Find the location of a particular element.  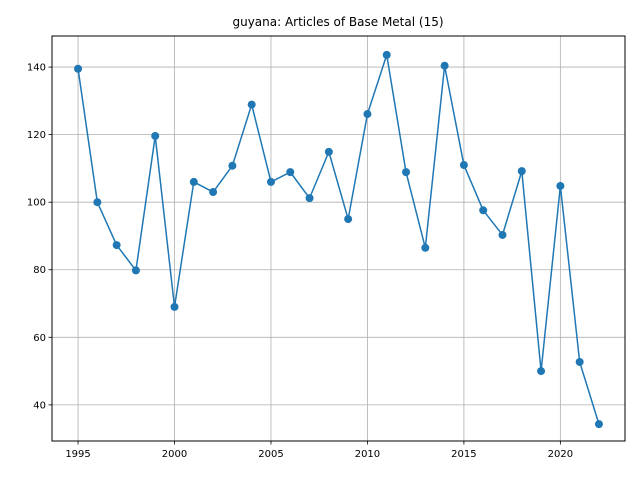

y-tick-label: 140 is located at coordinates (36, 68).